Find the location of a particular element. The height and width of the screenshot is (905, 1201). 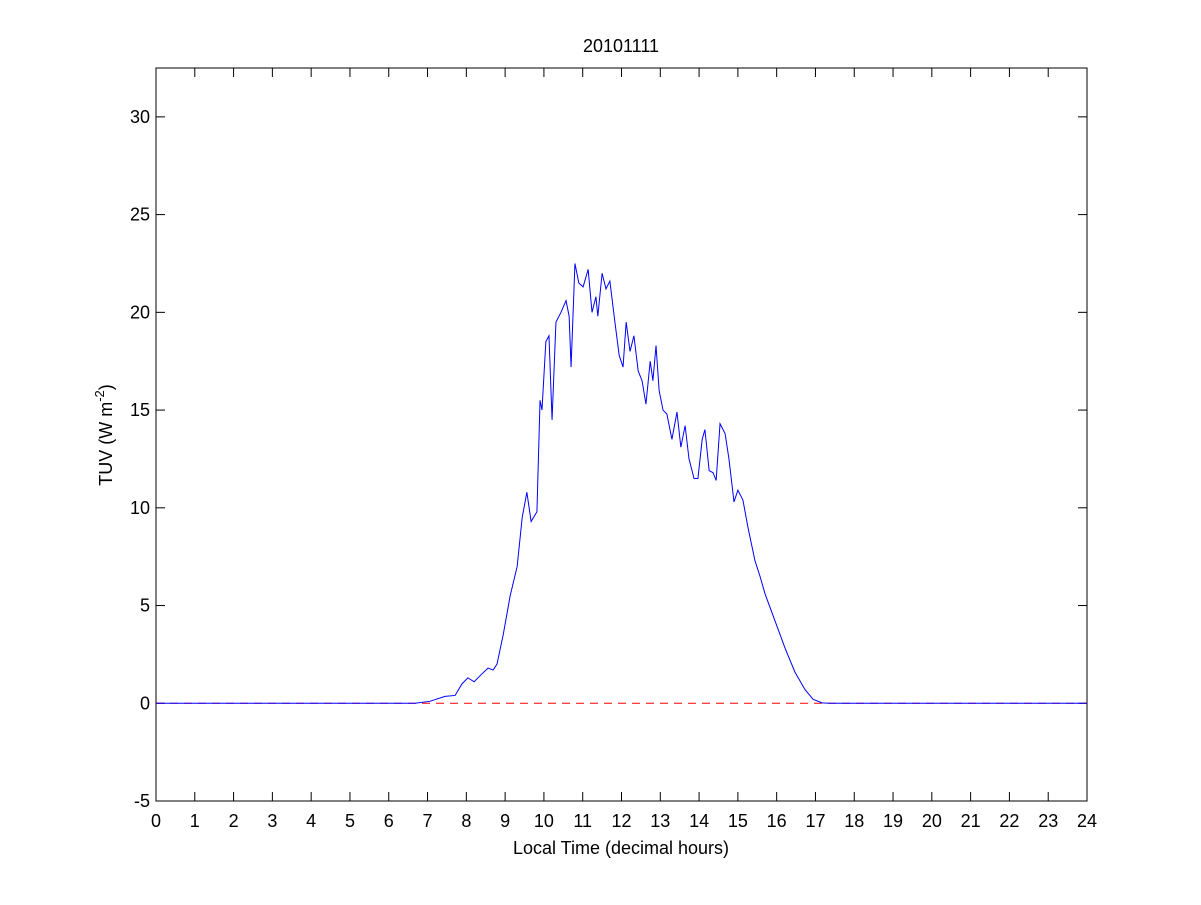

y-tick-label: -5 is located at coordinates (142, 801).